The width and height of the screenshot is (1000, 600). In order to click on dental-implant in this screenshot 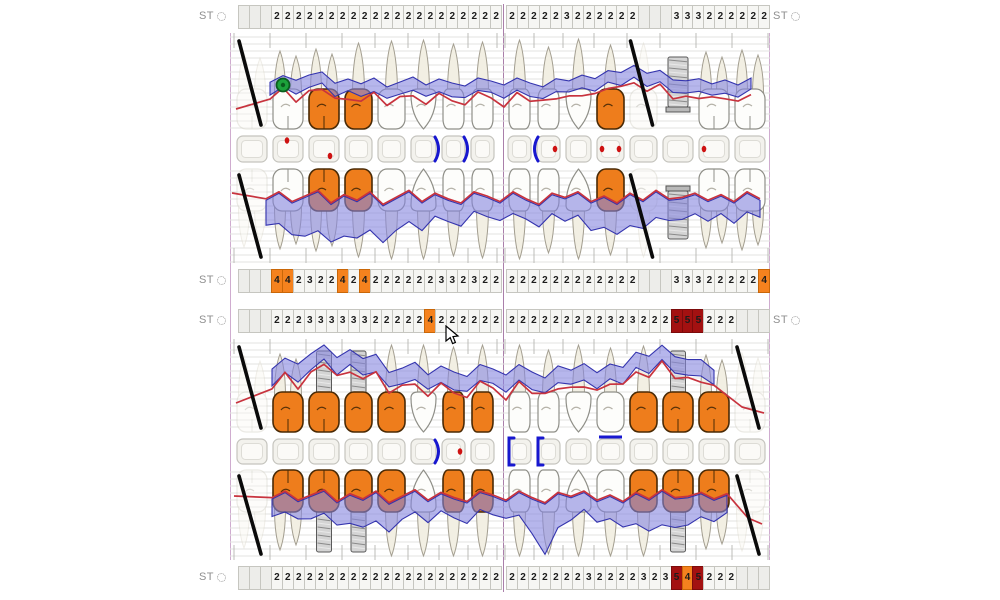, I will do `click(324, 530)`.